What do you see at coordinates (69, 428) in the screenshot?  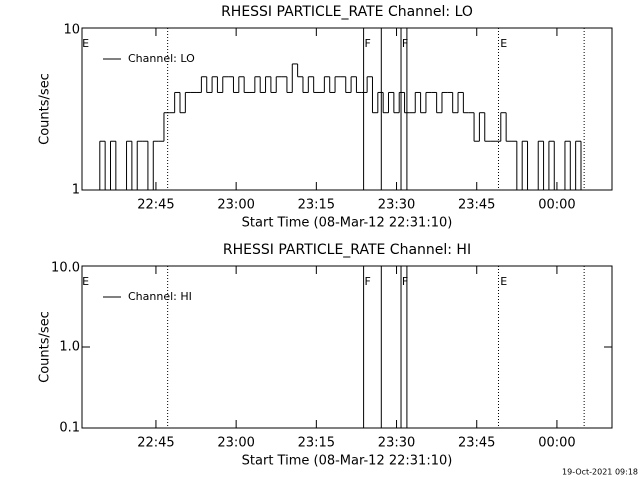 I see `y-tick-label: 0.1` at bounding box center [69, 428].